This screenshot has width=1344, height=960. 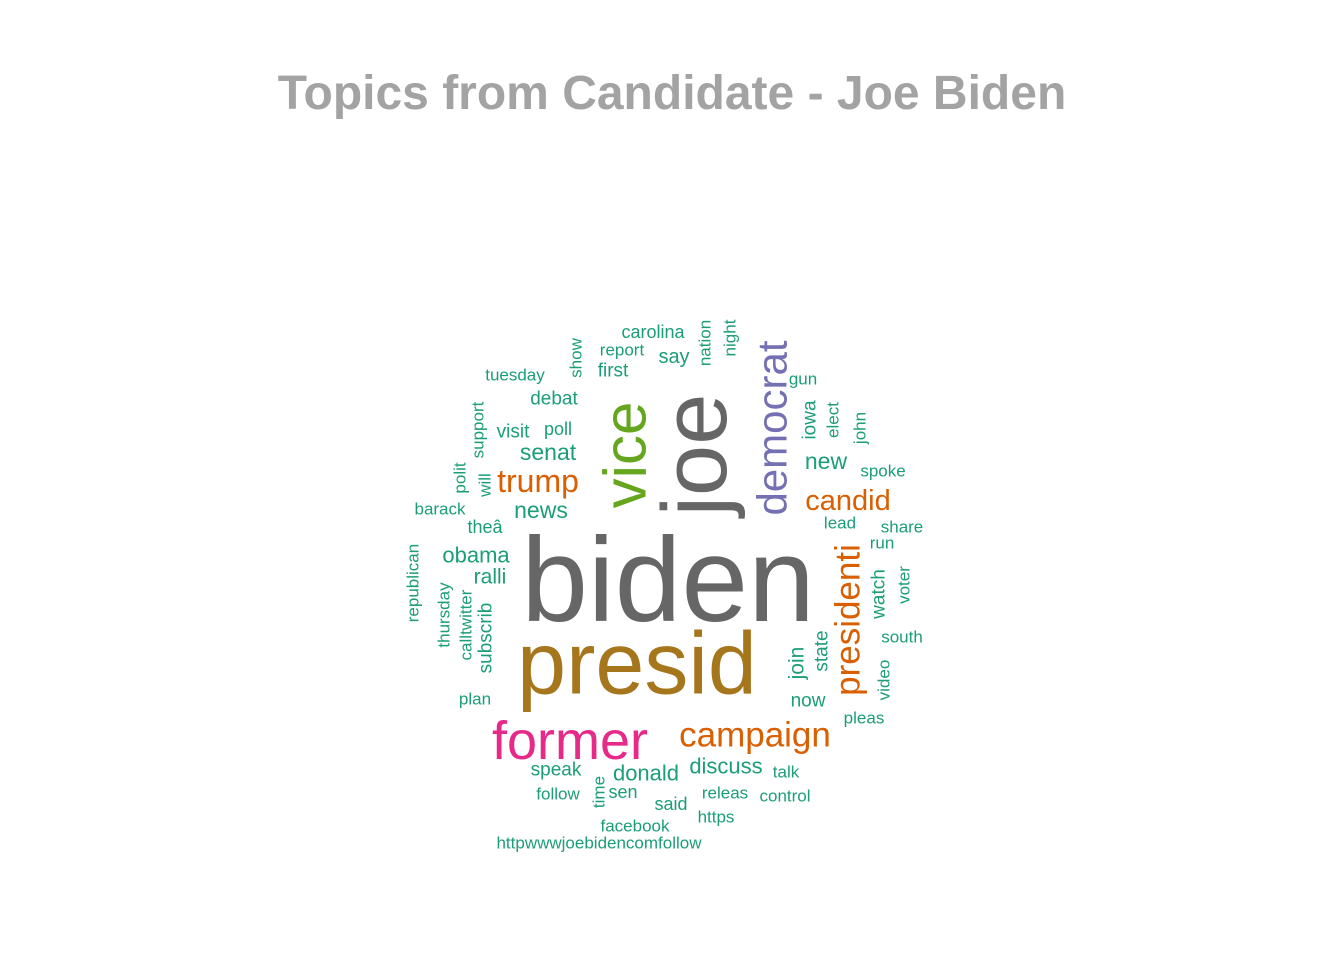 What do you see at coordinates (413, 583) in the screenshot?
I see `word-republican: republican` at bounding box center [413, 583].